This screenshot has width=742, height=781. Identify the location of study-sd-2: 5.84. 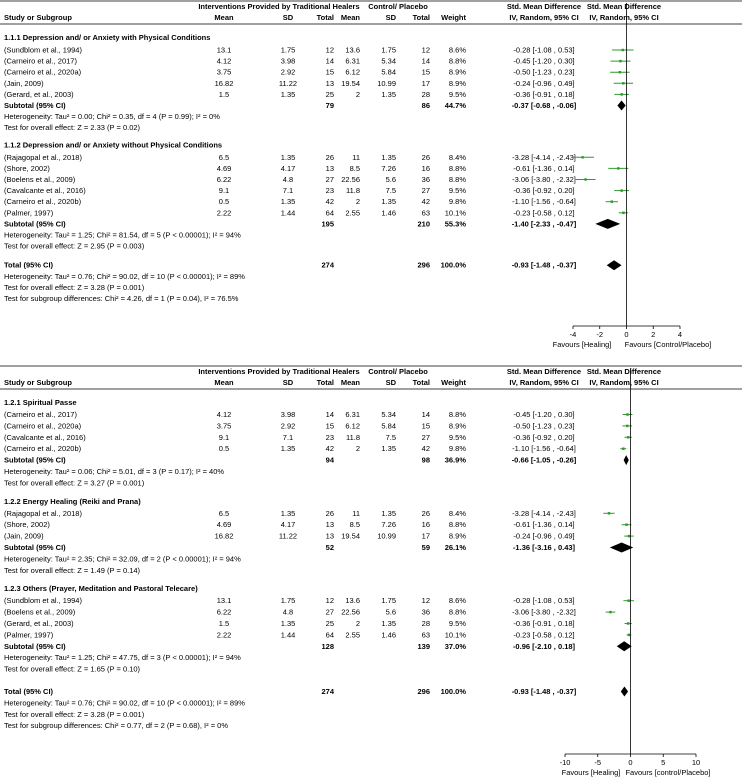
(388, 425).